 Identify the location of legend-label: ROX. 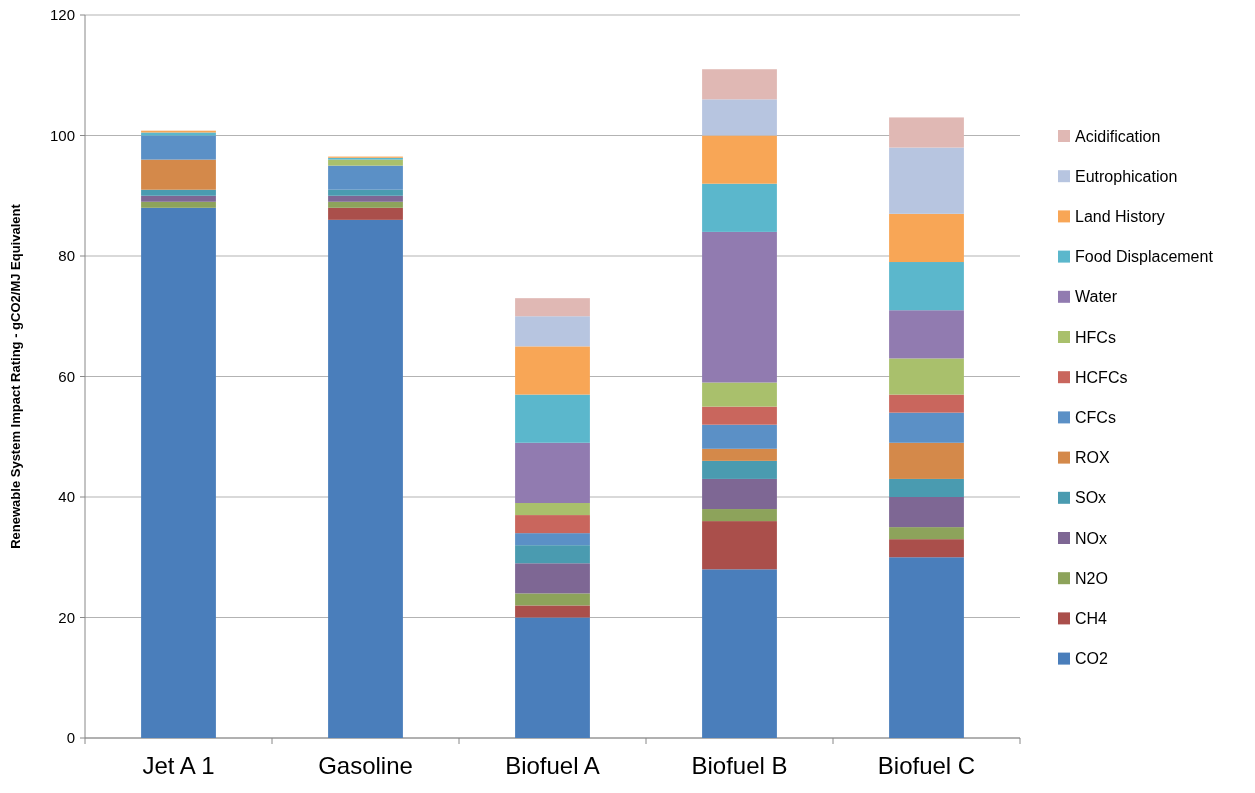
(1092, 458).